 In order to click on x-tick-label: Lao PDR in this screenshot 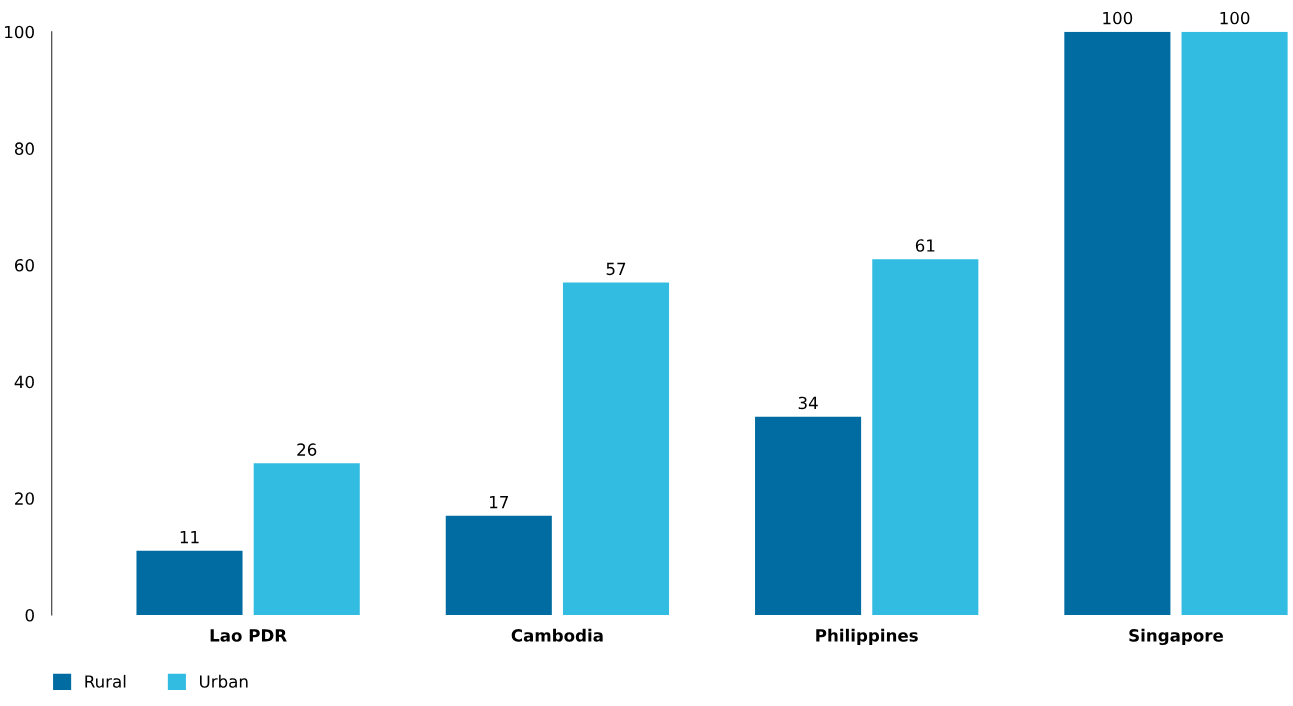, I will do `click(248, 635)`.